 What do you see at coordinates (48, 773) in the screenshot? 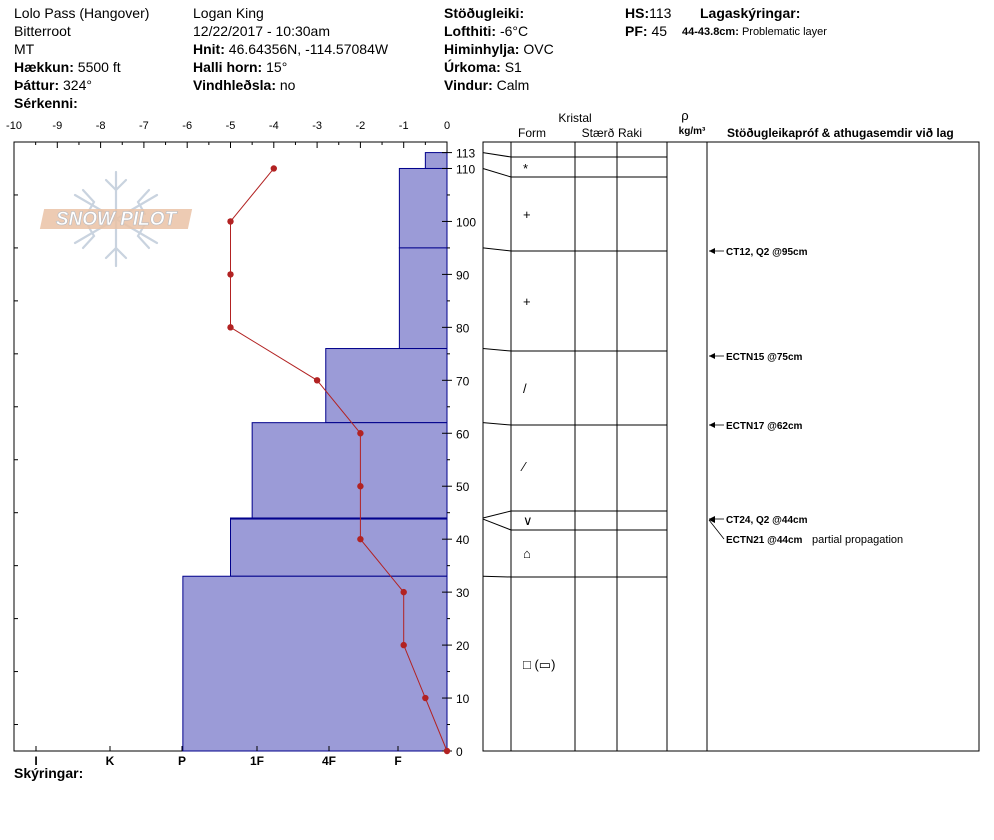
I see `notes-label: Skýringar:` at bounding box center [48, 773].